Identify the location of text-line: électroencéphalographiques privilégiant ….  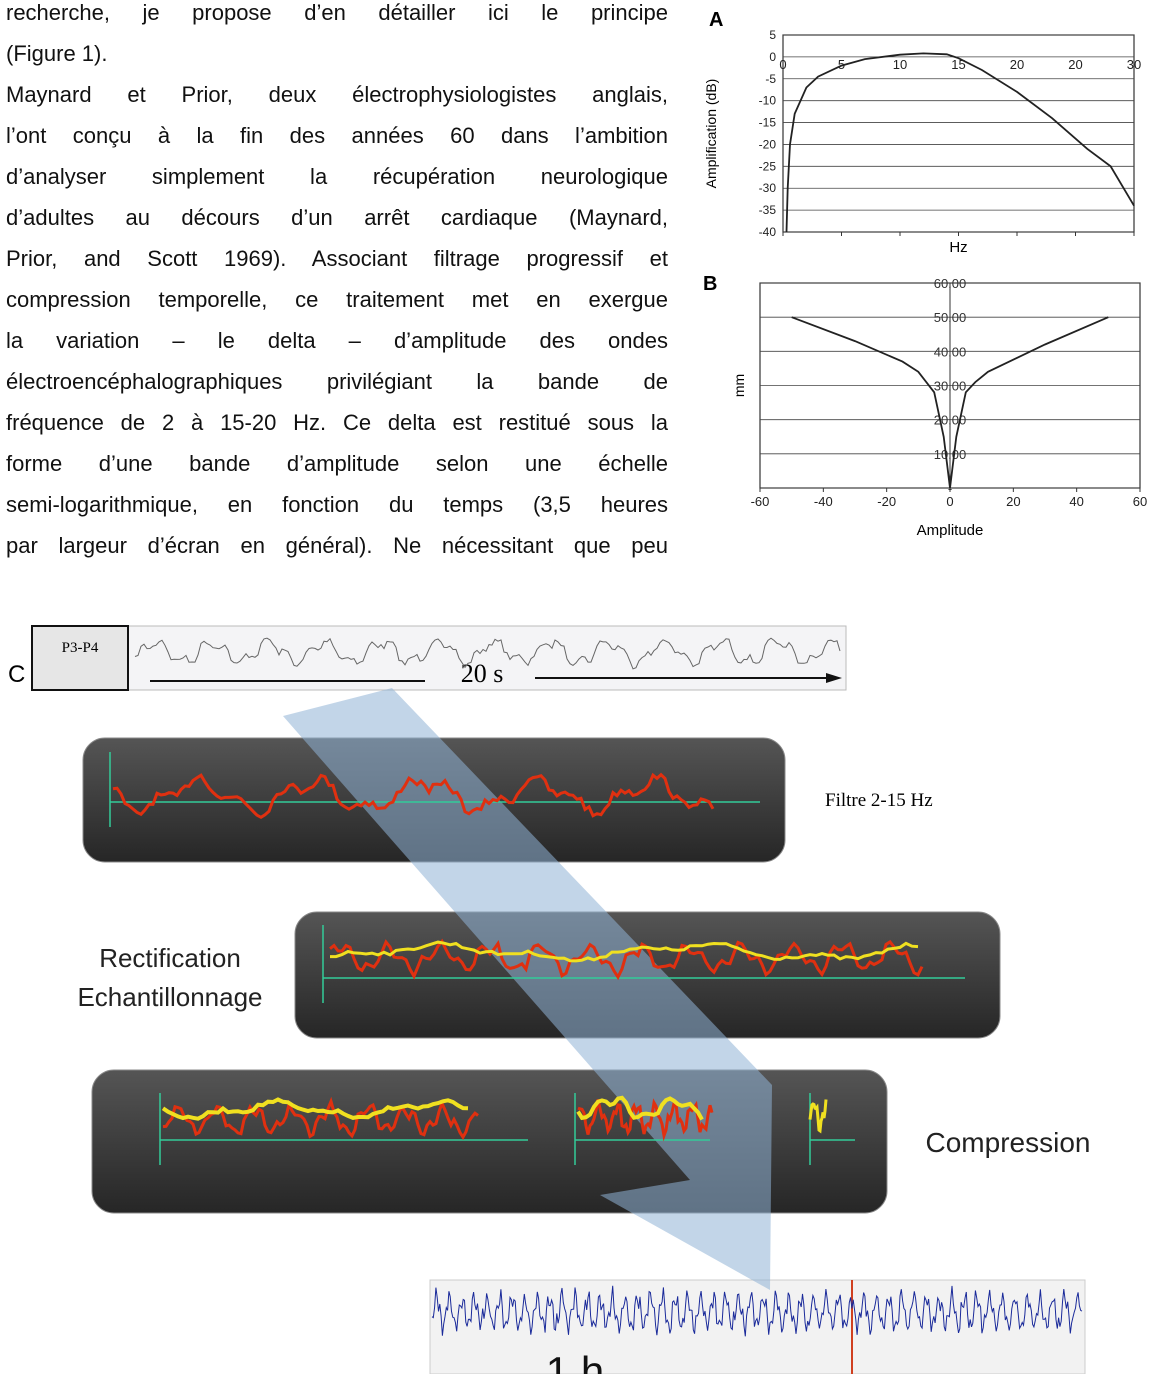
(337, 381).